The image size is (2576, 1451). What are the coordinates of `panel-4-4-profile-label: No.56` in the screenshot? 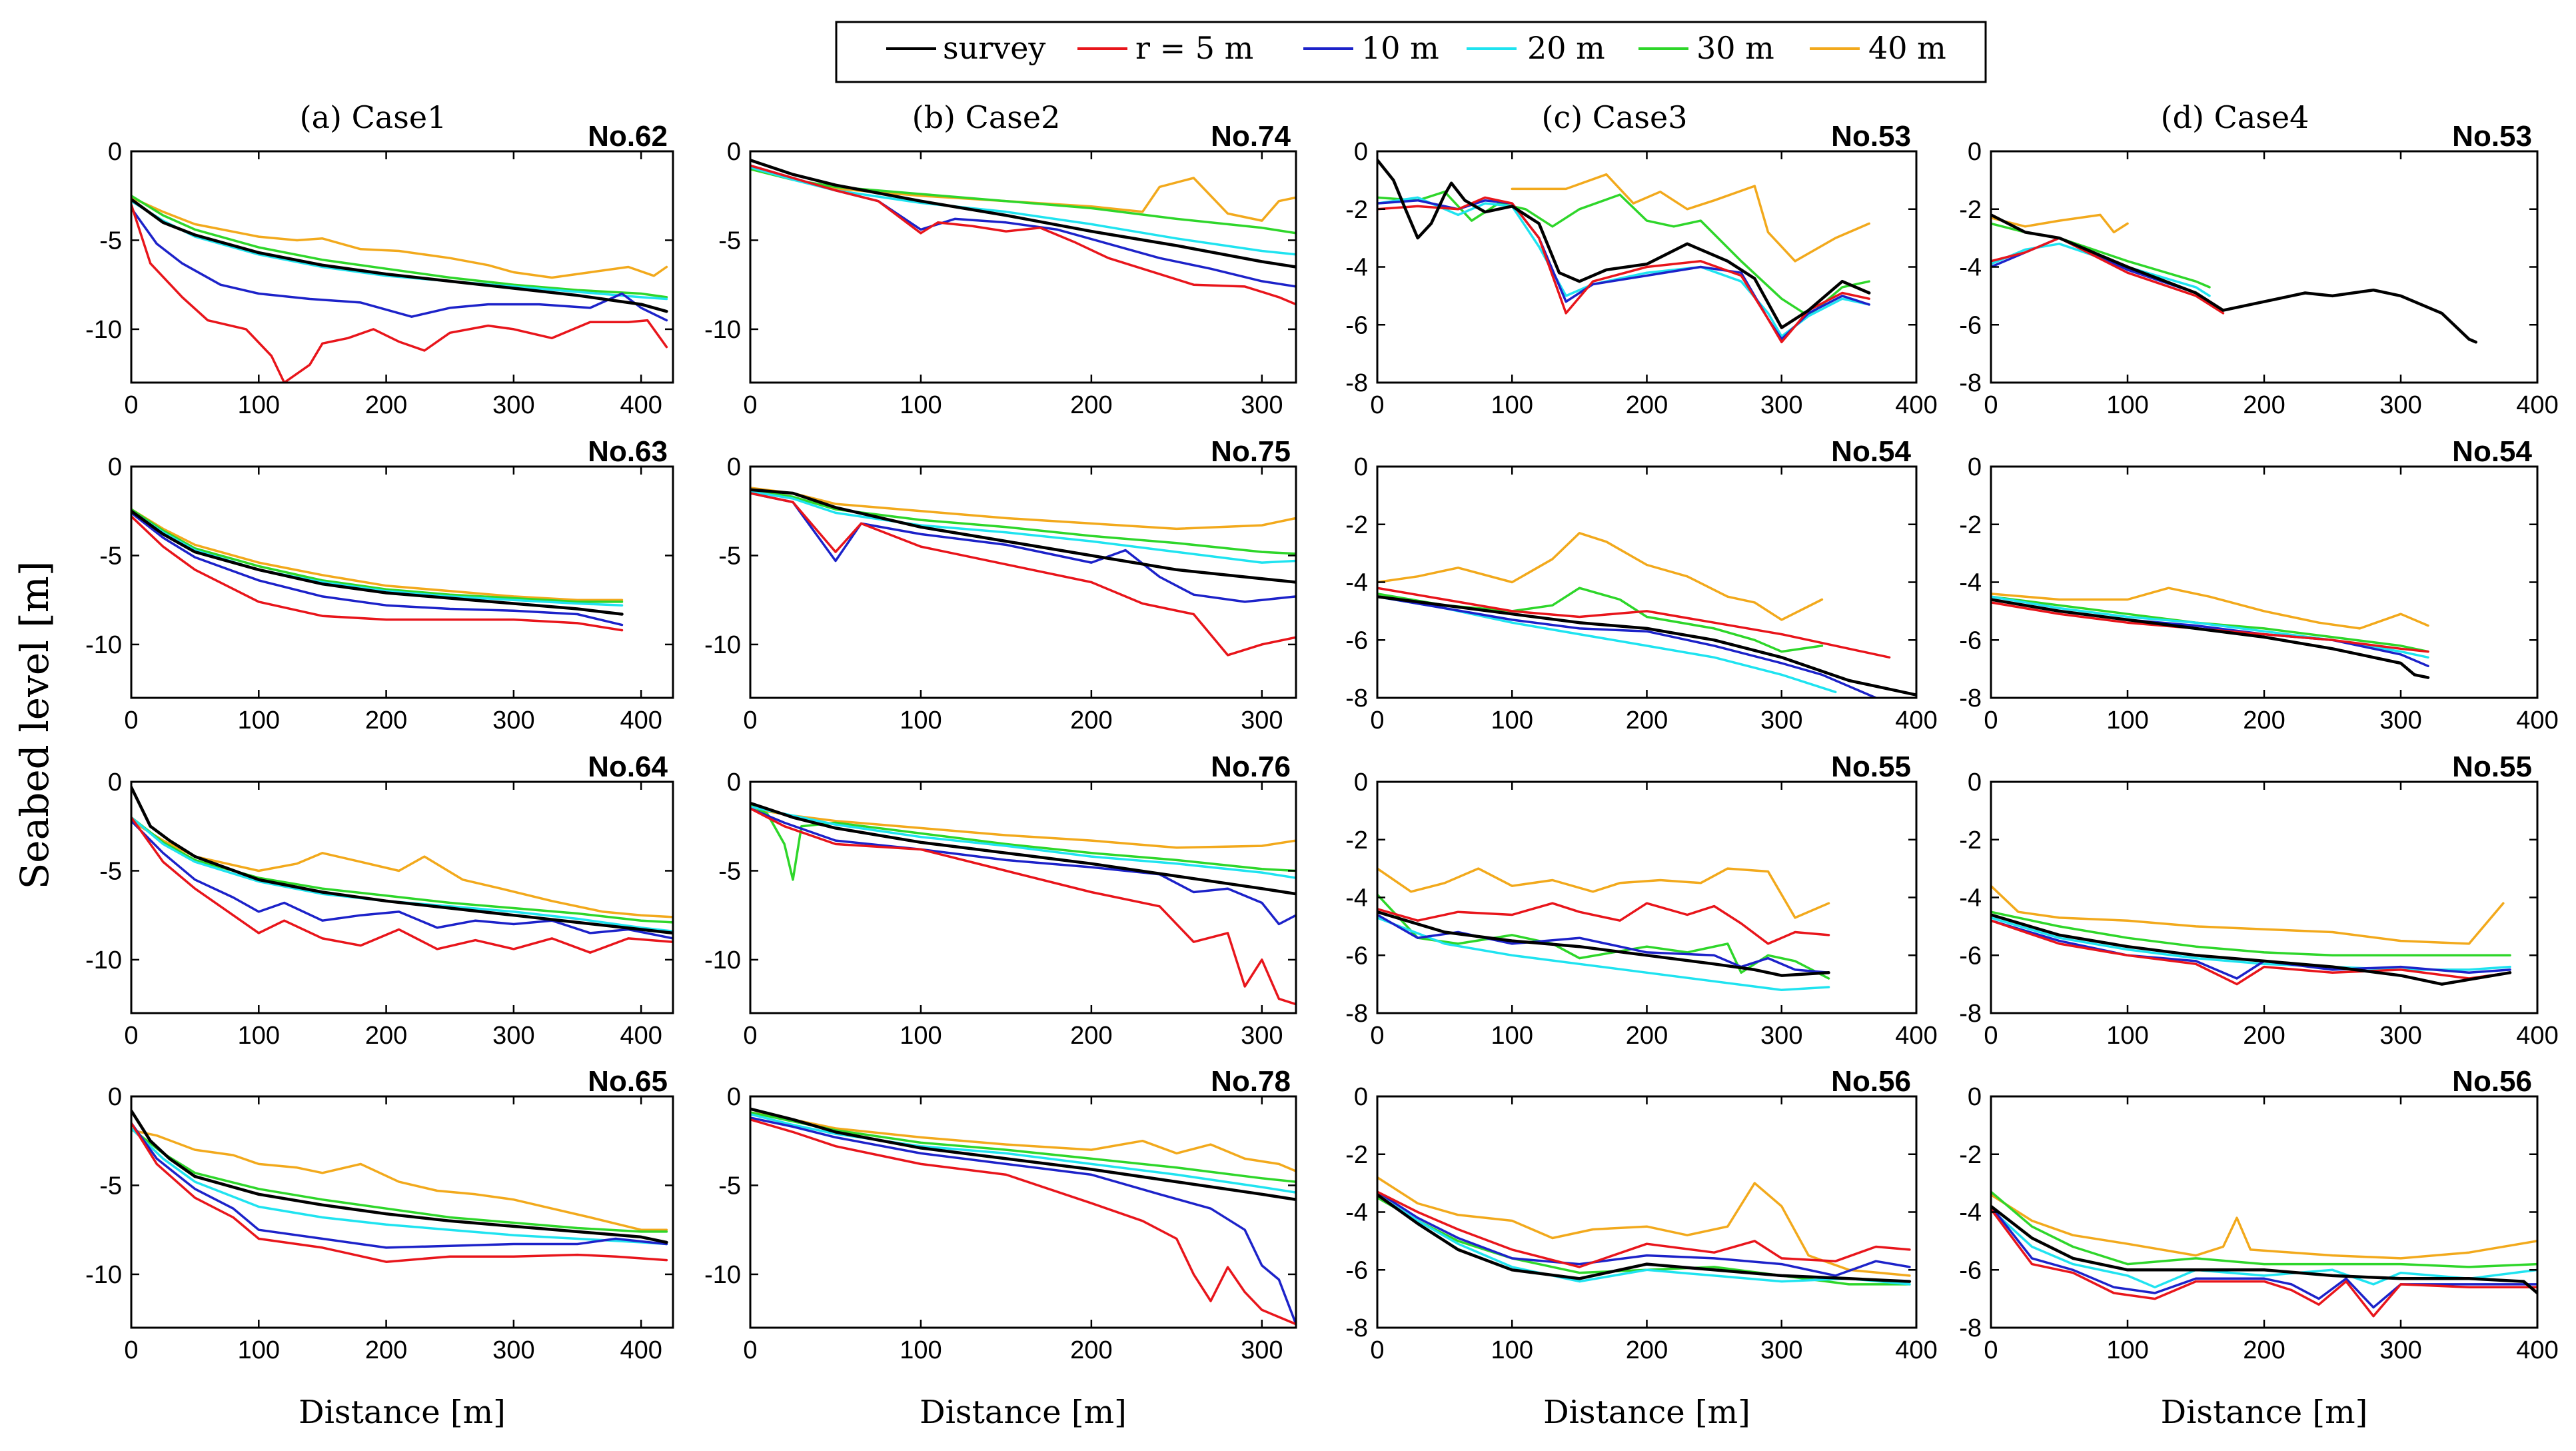 It's located at (2492, 1081).